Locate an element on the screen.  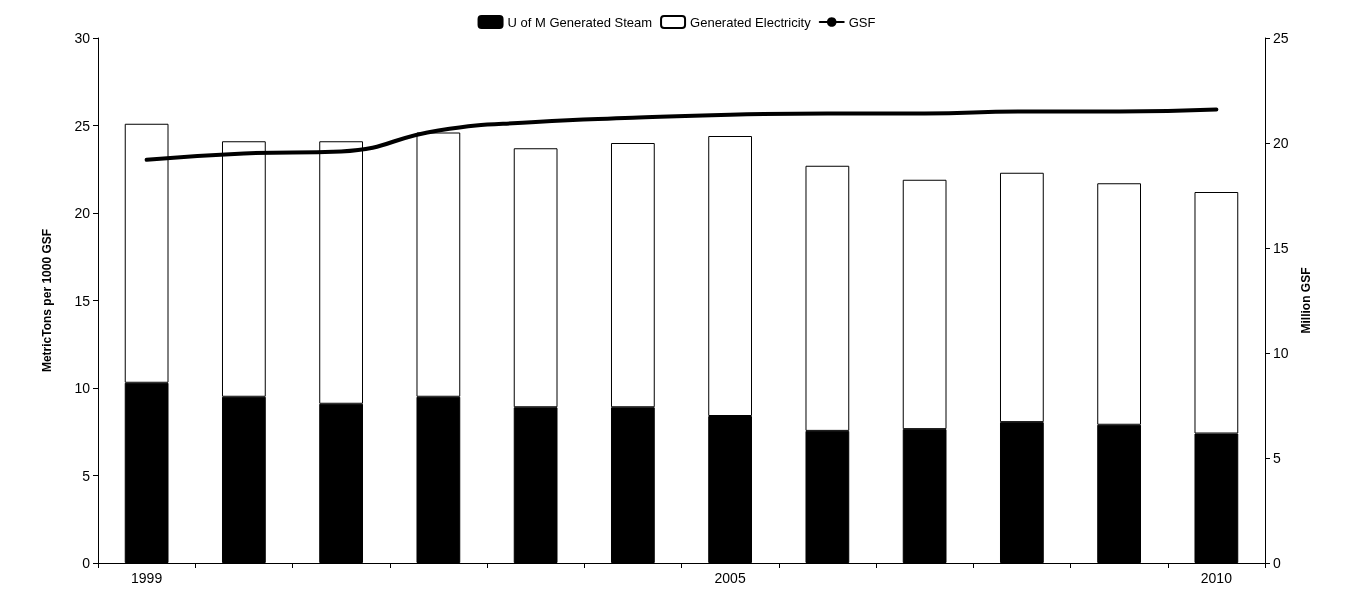
y2-tick-label: 15 is located at coordinates (1281, 248).